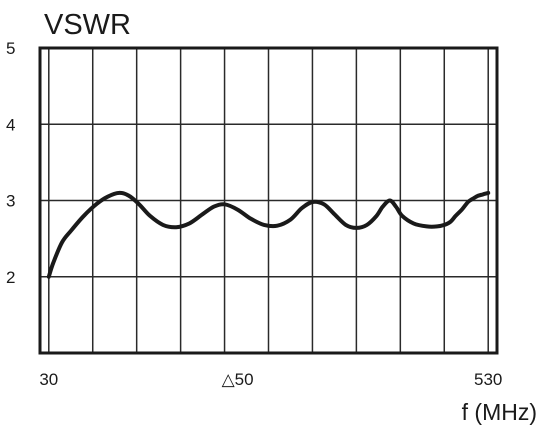 The image size is (543, 431). Describe the element at coordinates (238, 379) in the screenshot. I see `x-tick-label-1: △50` at that location.